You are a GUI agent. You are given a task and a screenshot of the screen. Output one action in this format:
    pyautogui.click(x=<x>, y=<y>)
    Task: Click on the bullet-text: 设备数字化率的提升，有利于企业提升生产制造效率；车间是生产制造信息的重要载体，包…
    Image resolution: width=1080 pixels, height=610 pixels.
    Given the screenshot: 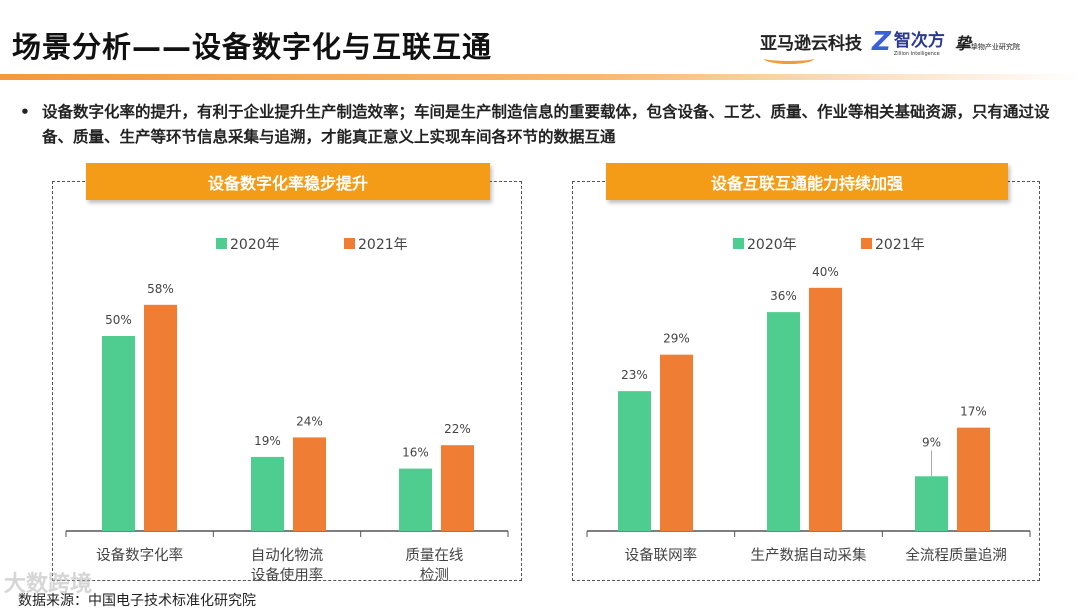 What is the action you would take?
    pyautogui.click(x=540, y=125)
    